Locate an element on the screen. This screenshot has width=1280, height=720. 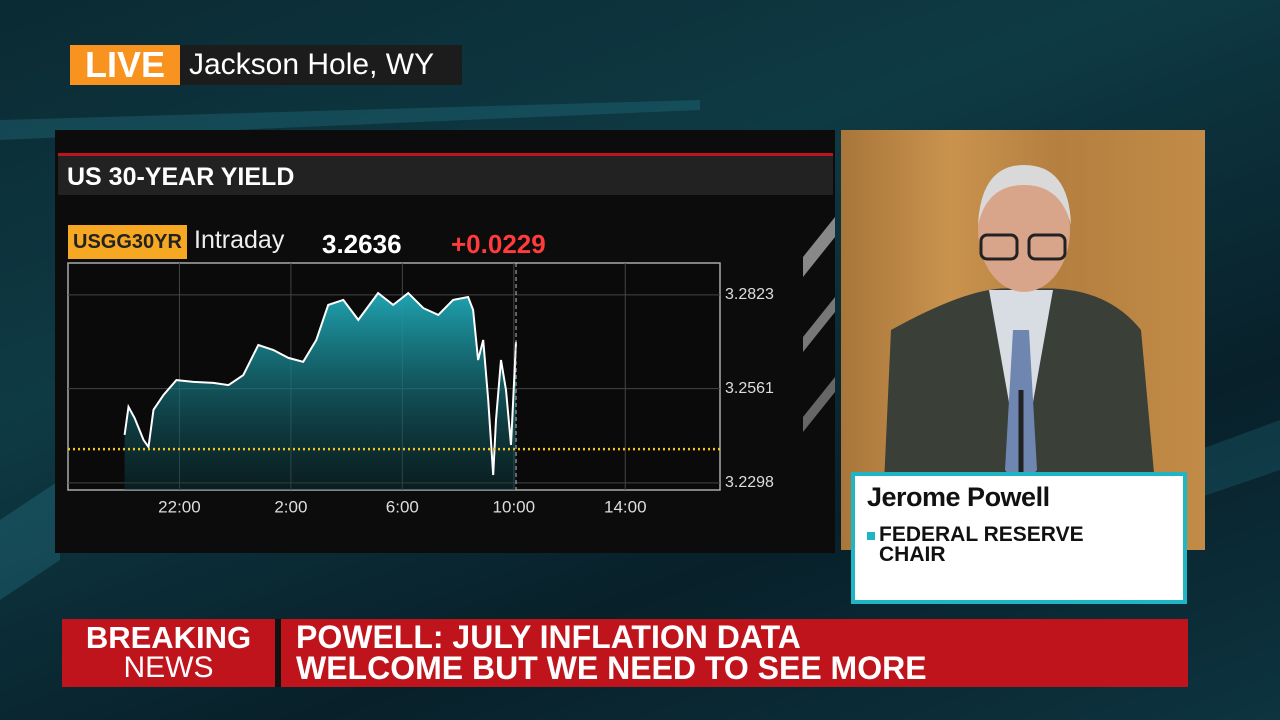
speaker-name: Jerome Powell is located at coordinates (958, 497).